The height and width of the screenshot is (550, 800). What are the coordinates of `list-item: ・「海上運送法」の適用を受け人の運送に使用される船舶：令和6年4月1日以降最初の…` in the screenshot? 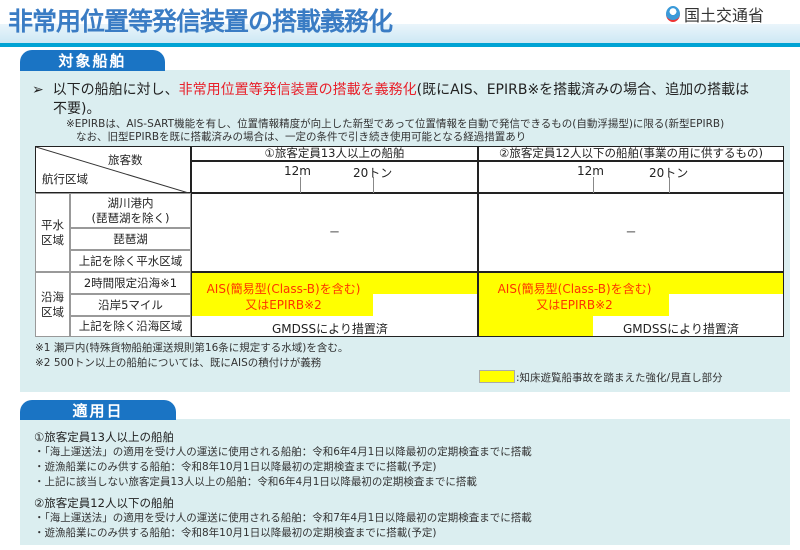 It's located at (283, 452).